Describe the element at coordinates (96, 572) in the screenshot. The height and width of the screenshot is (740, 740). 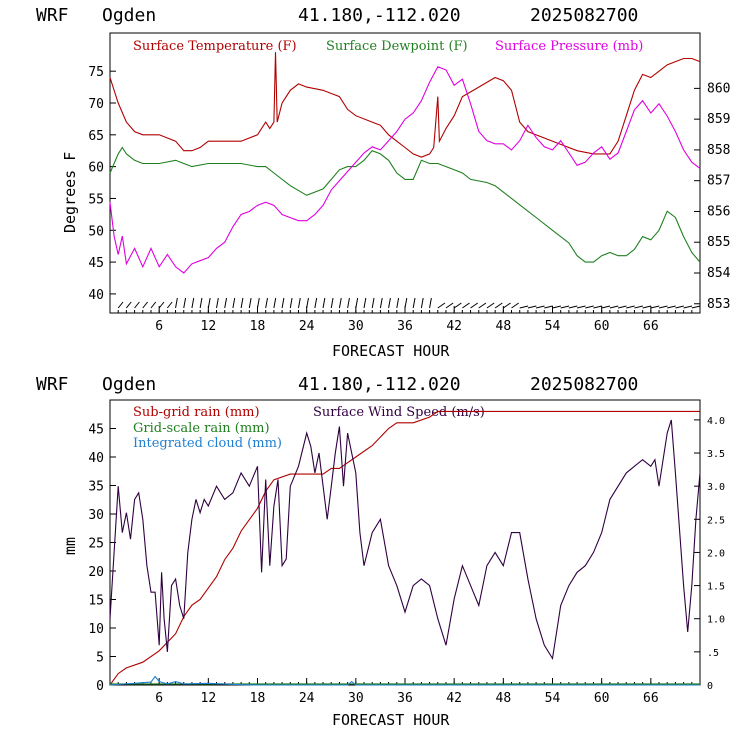
I see `y-tick-label: 20` at that location.